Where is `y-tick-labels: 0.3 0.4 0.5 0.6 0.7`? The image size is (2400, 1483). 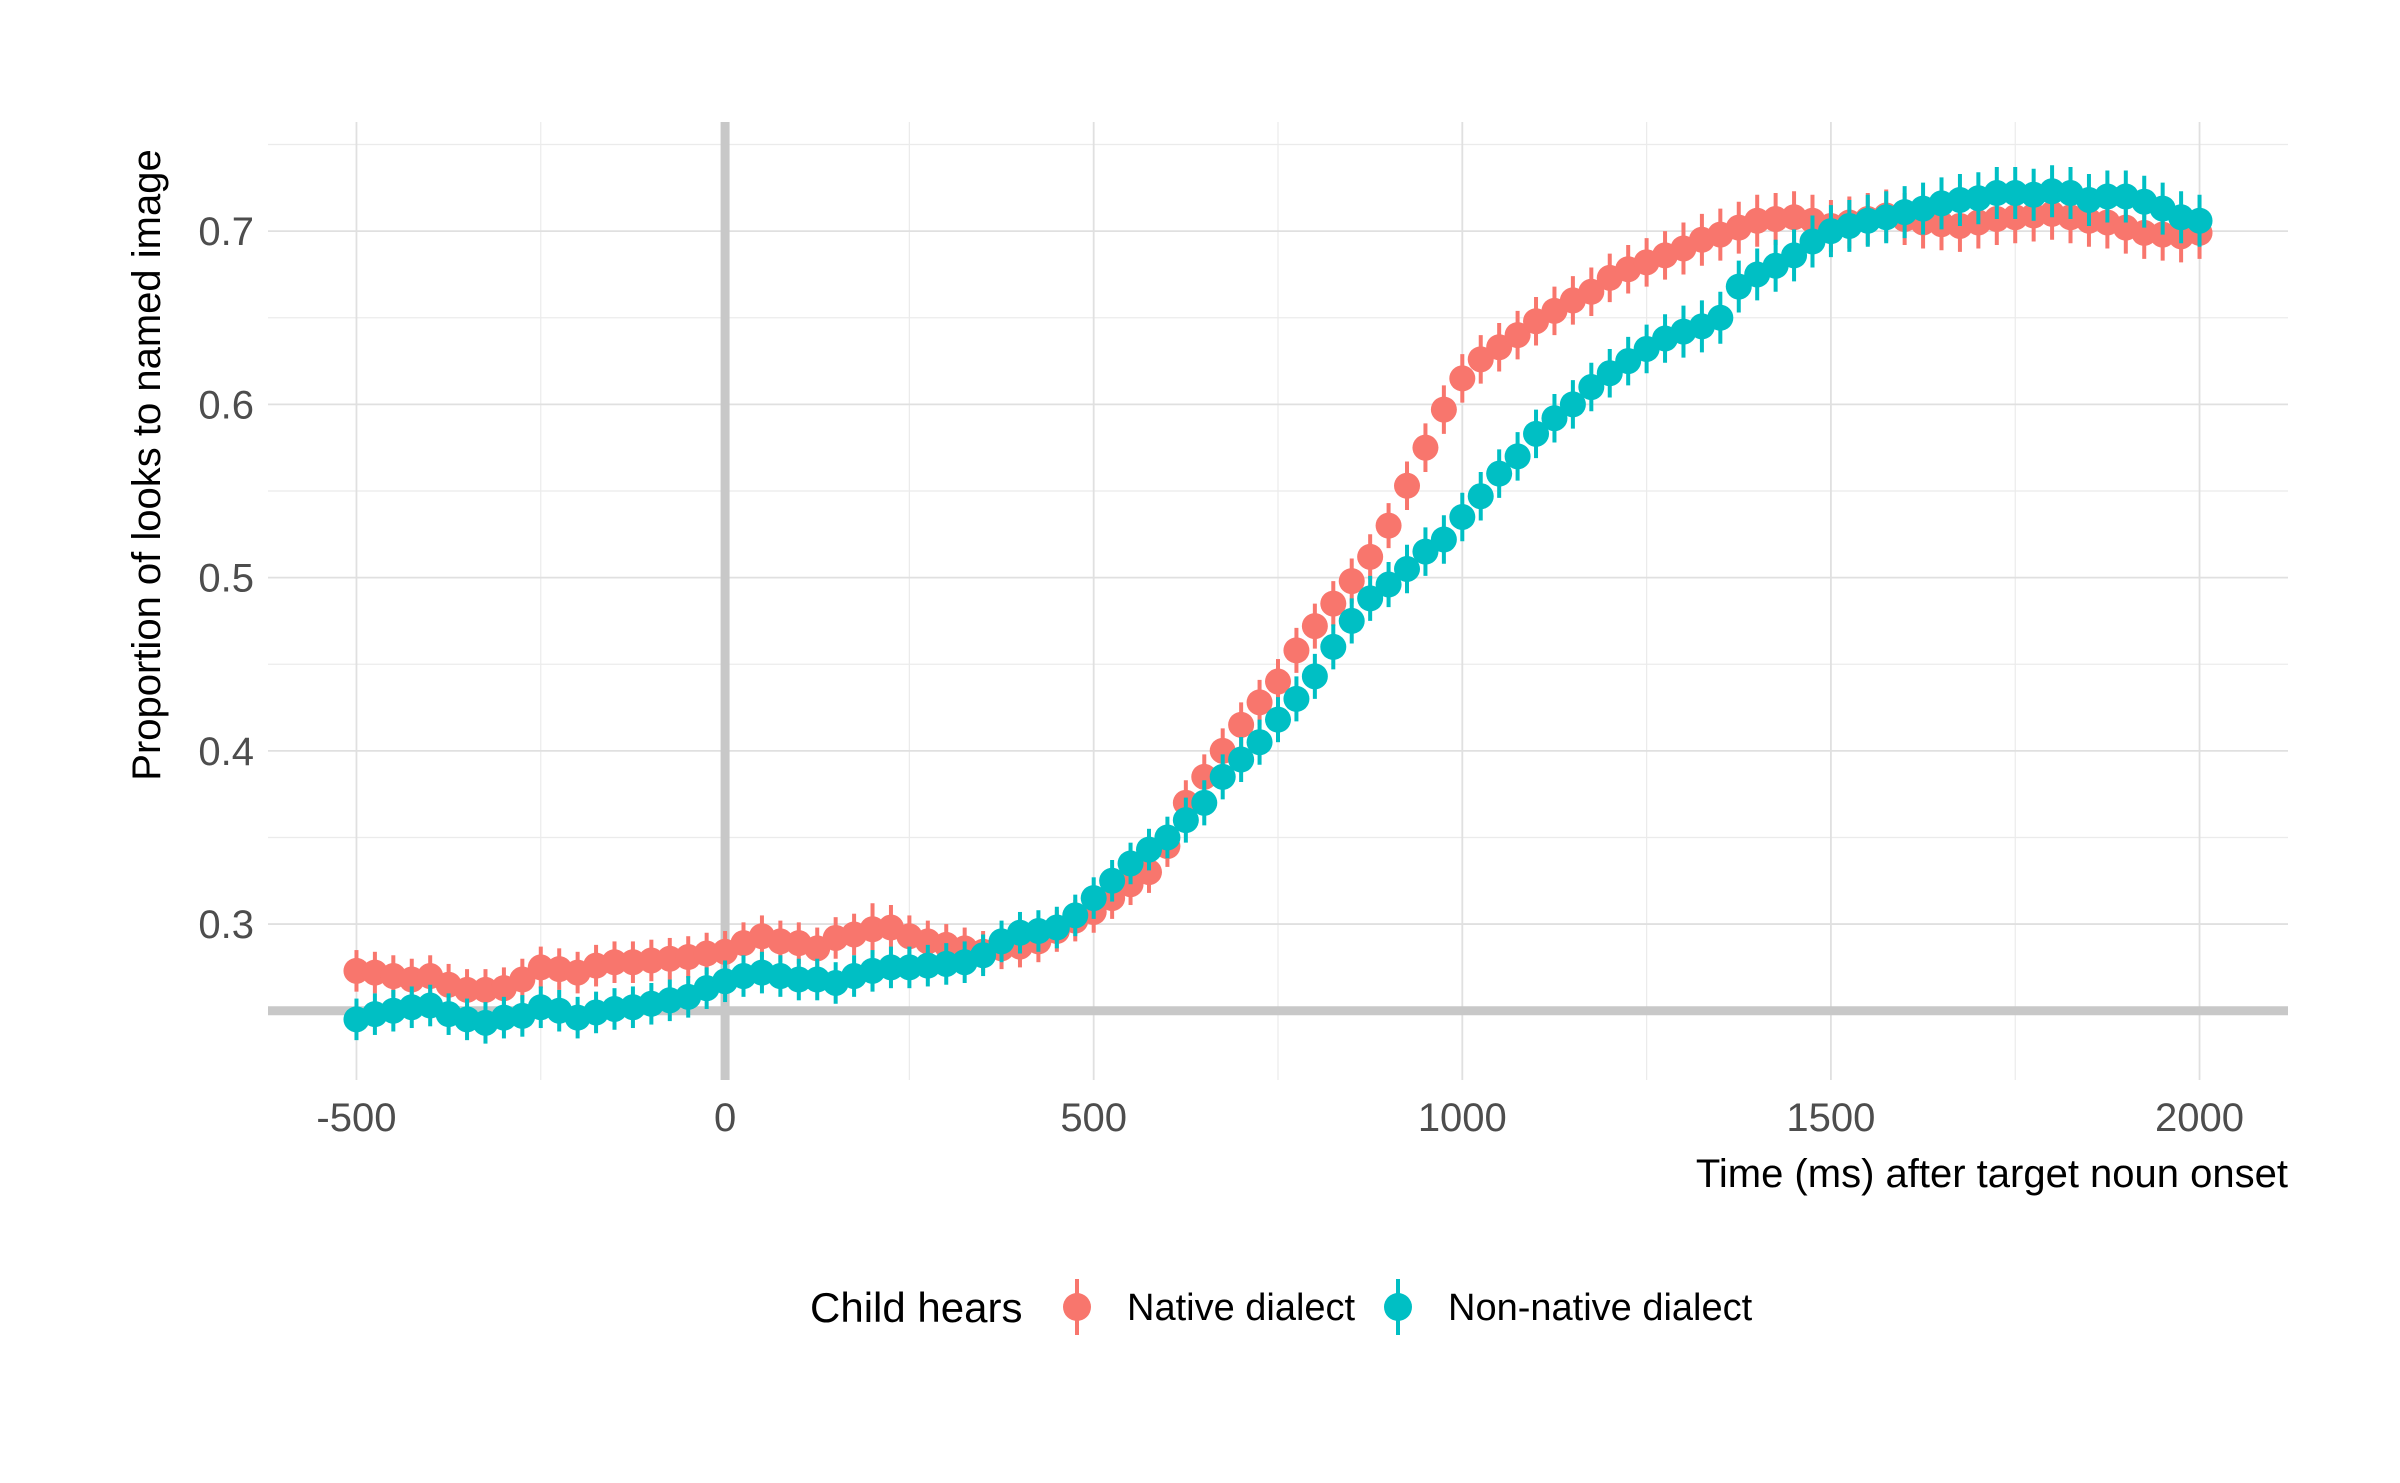 y-tick-labels: 0.3 0.4 0.5 0.6 0.7 is located at coordinates (226, 578).